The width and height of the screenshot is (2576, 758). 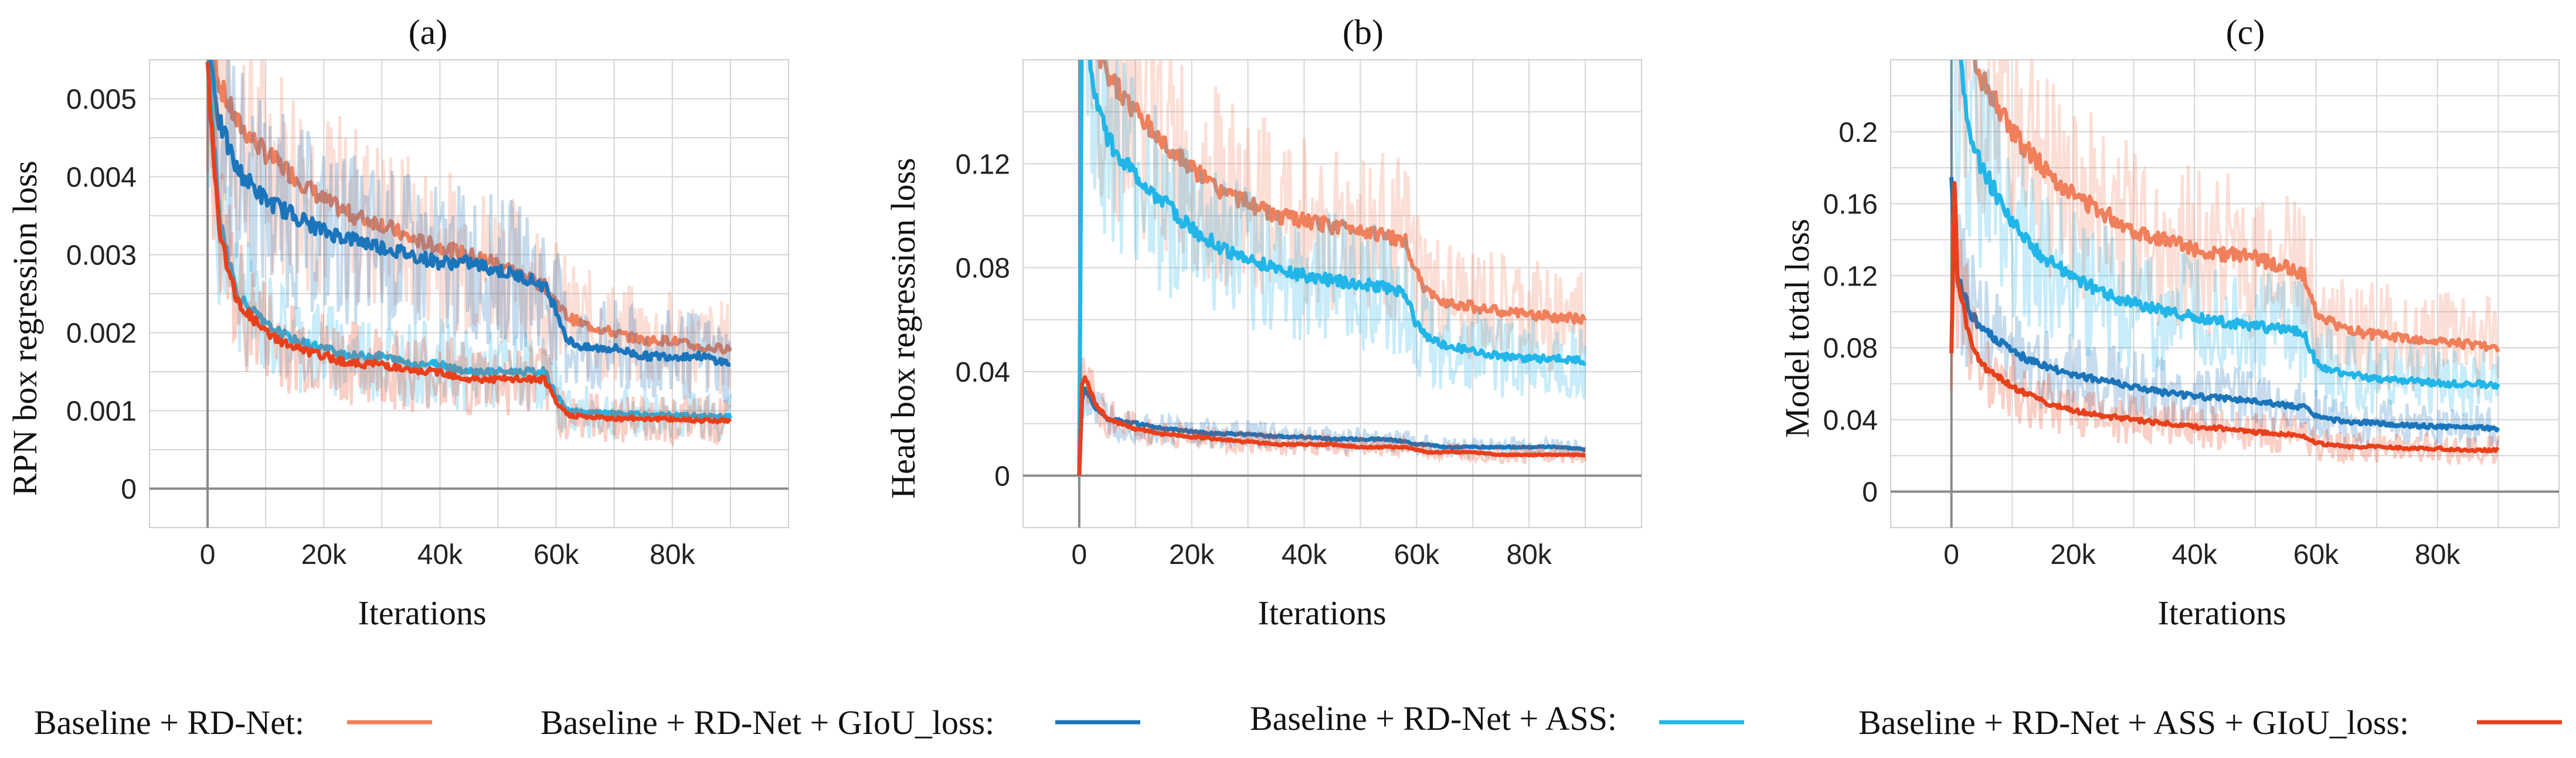 I want to click on panel-c-x-axis-label: Iterations, so click(x=2221, y=613).